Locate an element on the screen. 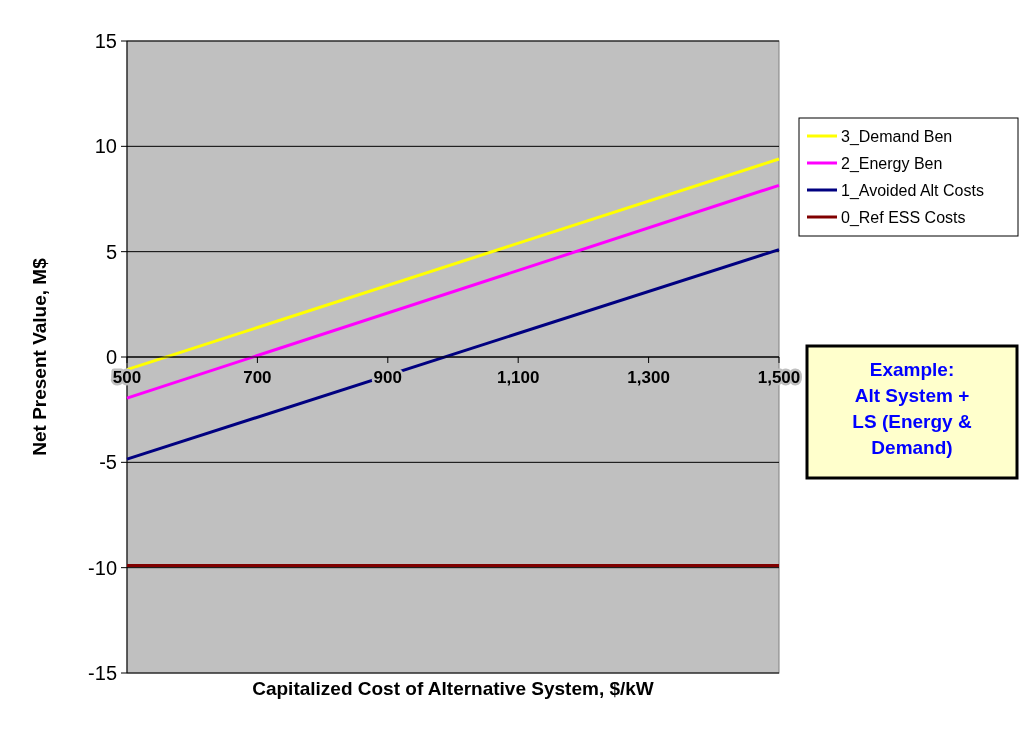  y-tick-label: 5 is located at coordinates (111, 251).